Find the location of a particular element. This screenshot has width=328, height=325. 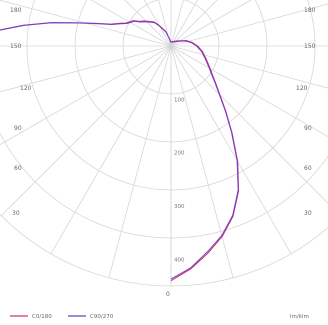

angle-label-10: 90 is located at coordinates (308, 128).